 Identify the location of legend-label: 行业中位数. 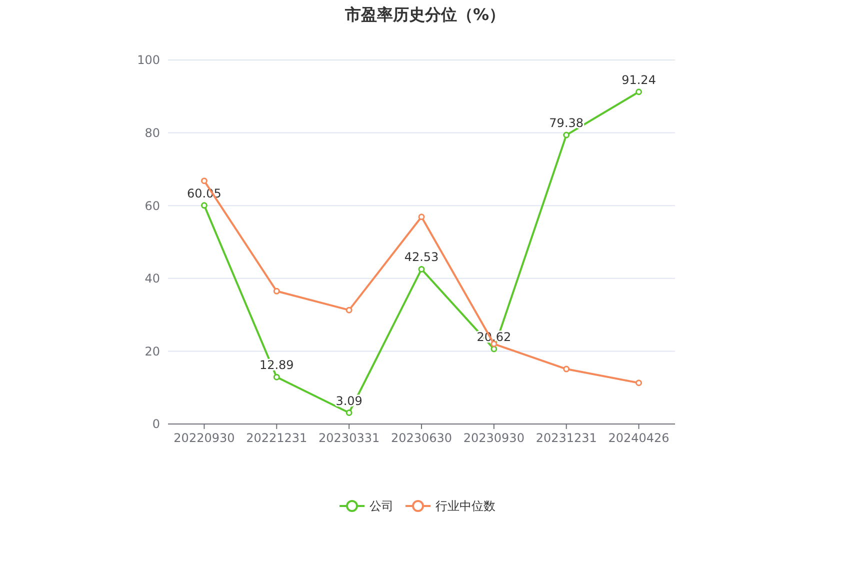
(466, 506).